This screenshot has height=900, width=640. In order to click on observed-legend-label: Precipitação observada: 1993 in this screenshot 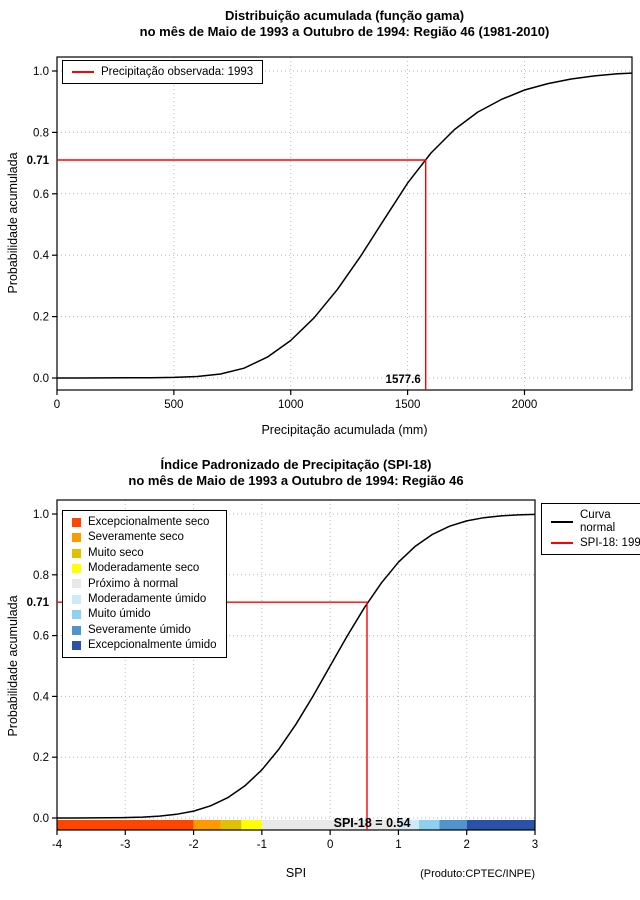, I will do `click(177, 72)`.